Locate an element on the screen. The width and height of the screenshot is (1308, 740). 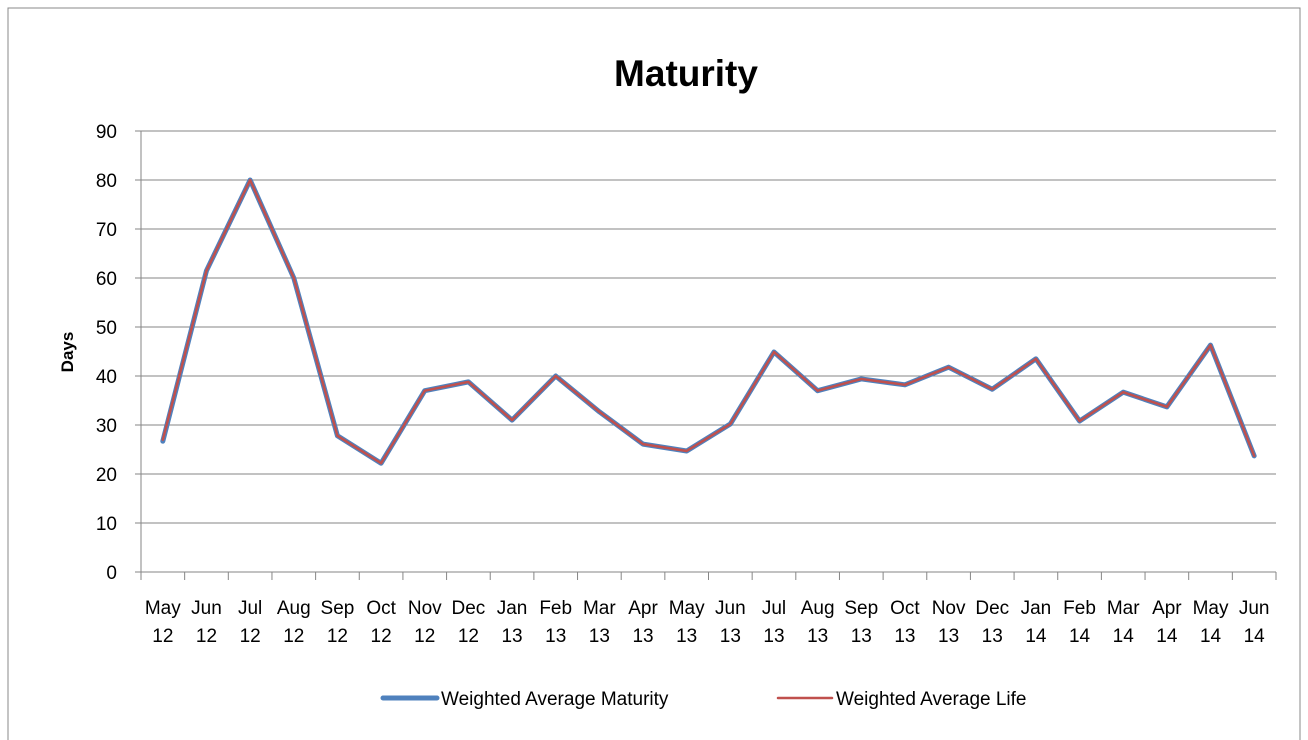
y-tick-label: 10 is located at coordinates (106, 524).